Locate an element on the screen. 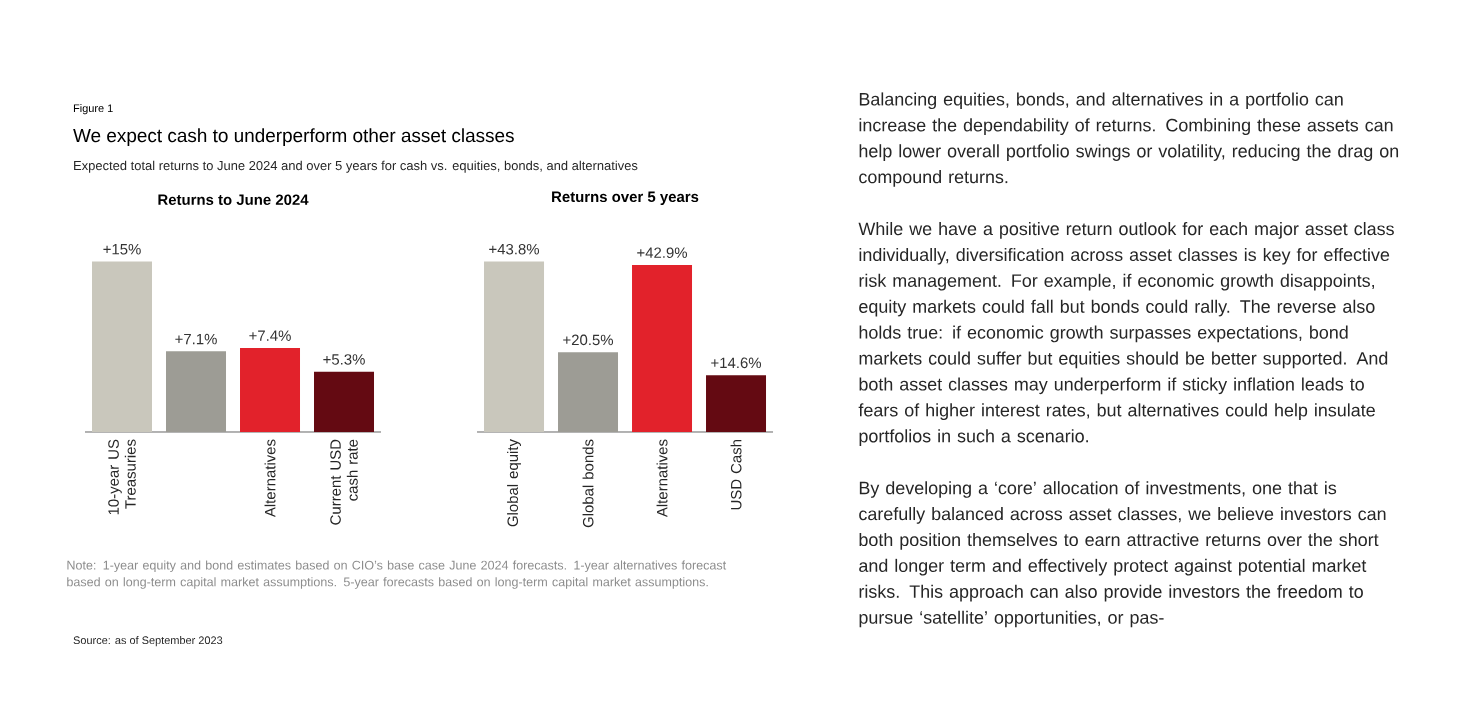 This screenshot has width=1480, height=728. text: We expect cash to underperform other asset classes is located at coordinates (293, 137).